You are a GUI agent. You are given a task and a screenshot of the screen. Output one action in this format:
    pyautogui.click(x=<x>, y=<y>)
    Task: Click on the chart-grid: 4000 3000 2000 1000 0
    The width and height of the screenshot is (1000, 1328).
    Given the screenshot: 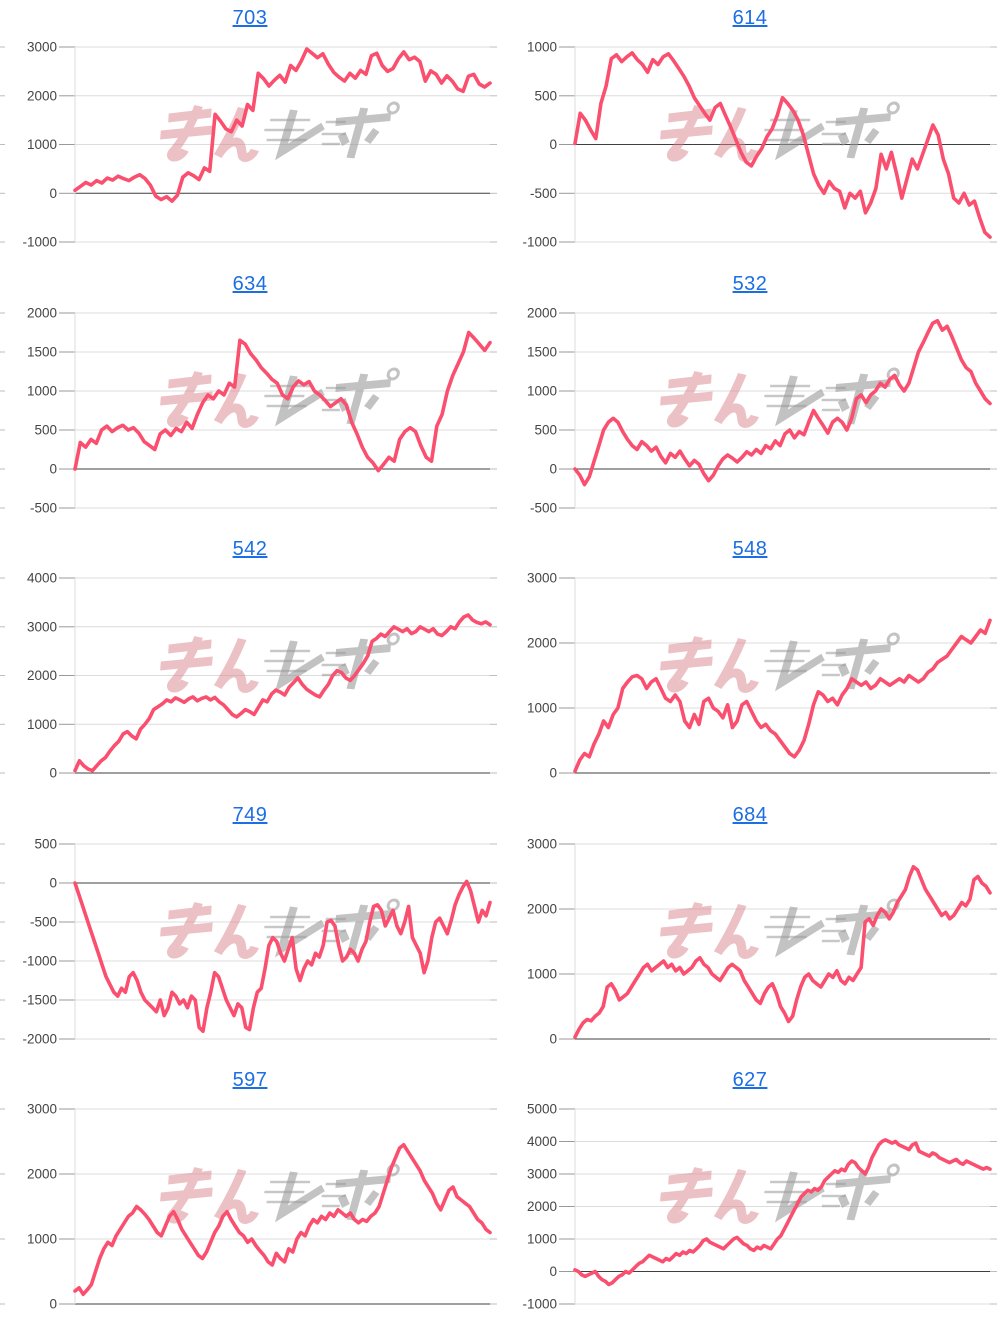 What is the action you would take?
    pyautogui.click(x=248, y=676)
    